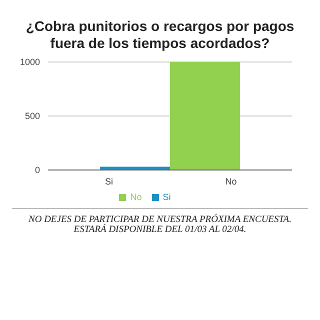 This screenshot has width=320, height=320. I want to click on y-tick-label: 0, so click(37, 170).